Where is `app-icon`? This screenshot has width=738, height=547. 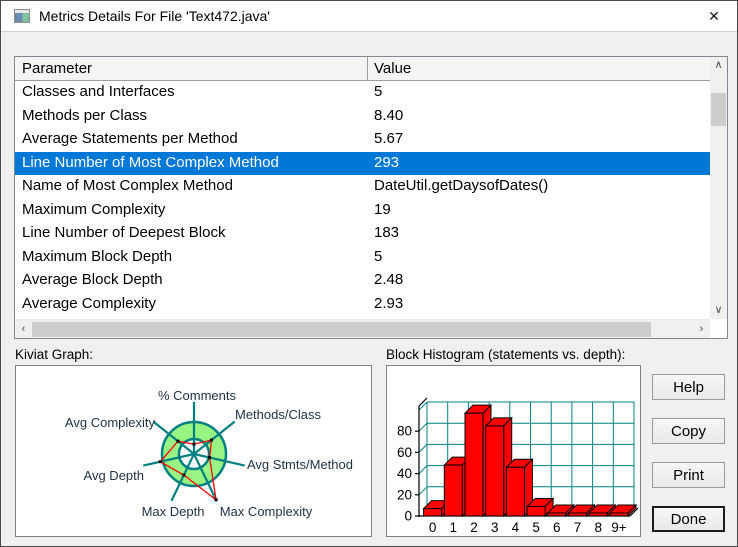
app-icon is located at coordinates (22, 16).